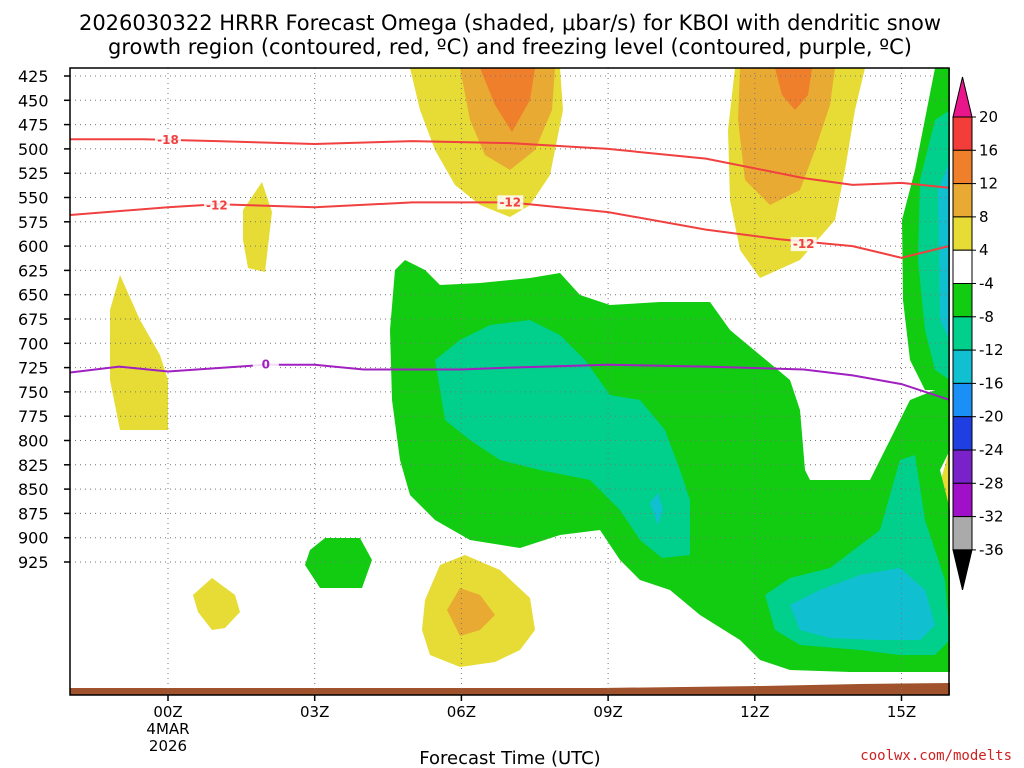 This screenshot has height=768, width=1024. What do you see at coordinates (988, 150) in the screenshot?
I see `colorbar-tick-label: 16` at bounding box center [988, 150].